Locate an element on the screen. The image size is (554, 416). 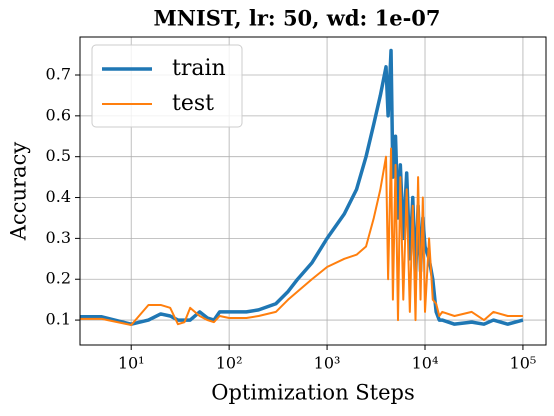
x-tick-label: 10³ is located at coordinates (327, 363).